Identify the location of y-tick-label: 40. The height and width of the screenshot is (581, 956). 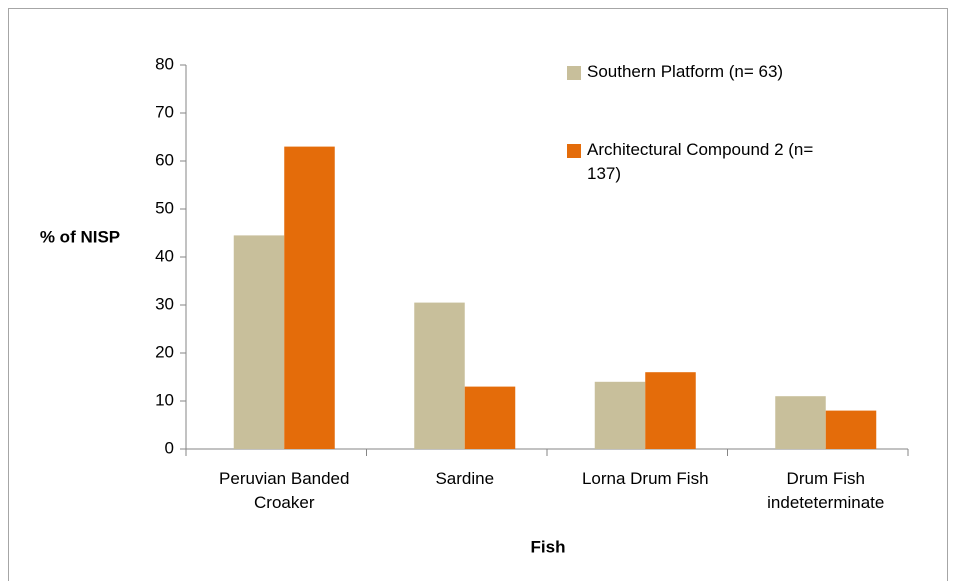
(164, 255).